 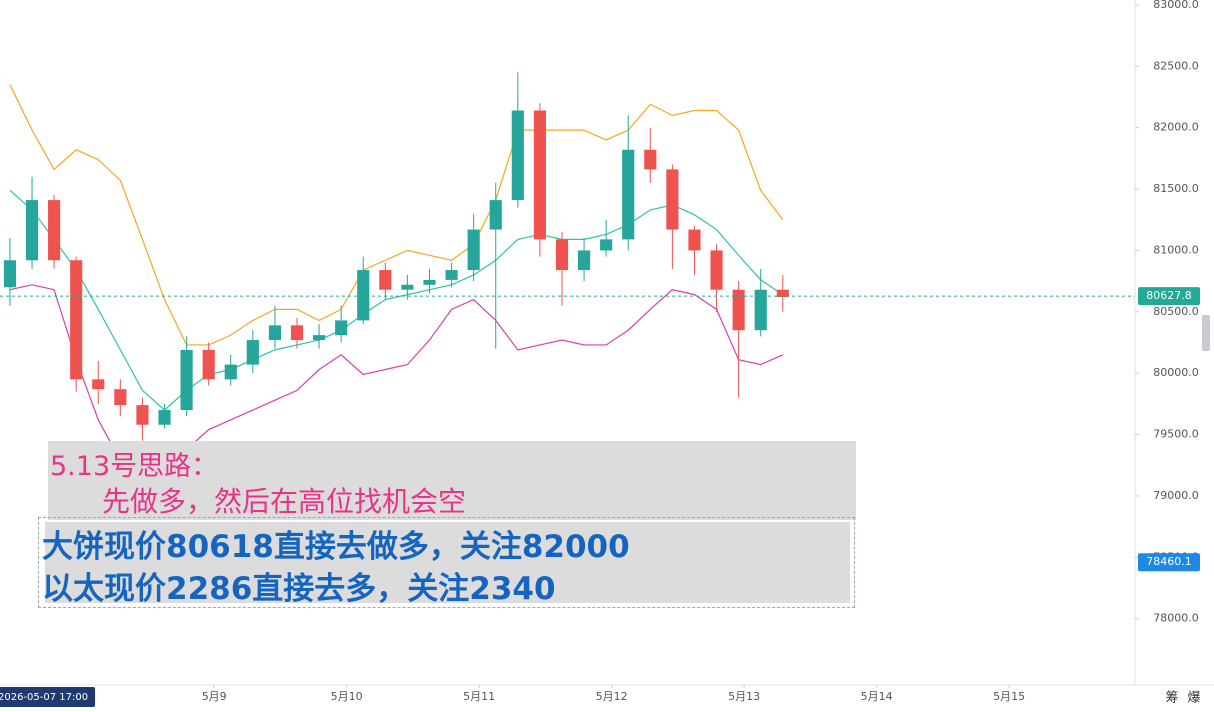 I want to click on note-btc: 大饼现价80618直接去做多，关注82000, so click(x=336, y=547).